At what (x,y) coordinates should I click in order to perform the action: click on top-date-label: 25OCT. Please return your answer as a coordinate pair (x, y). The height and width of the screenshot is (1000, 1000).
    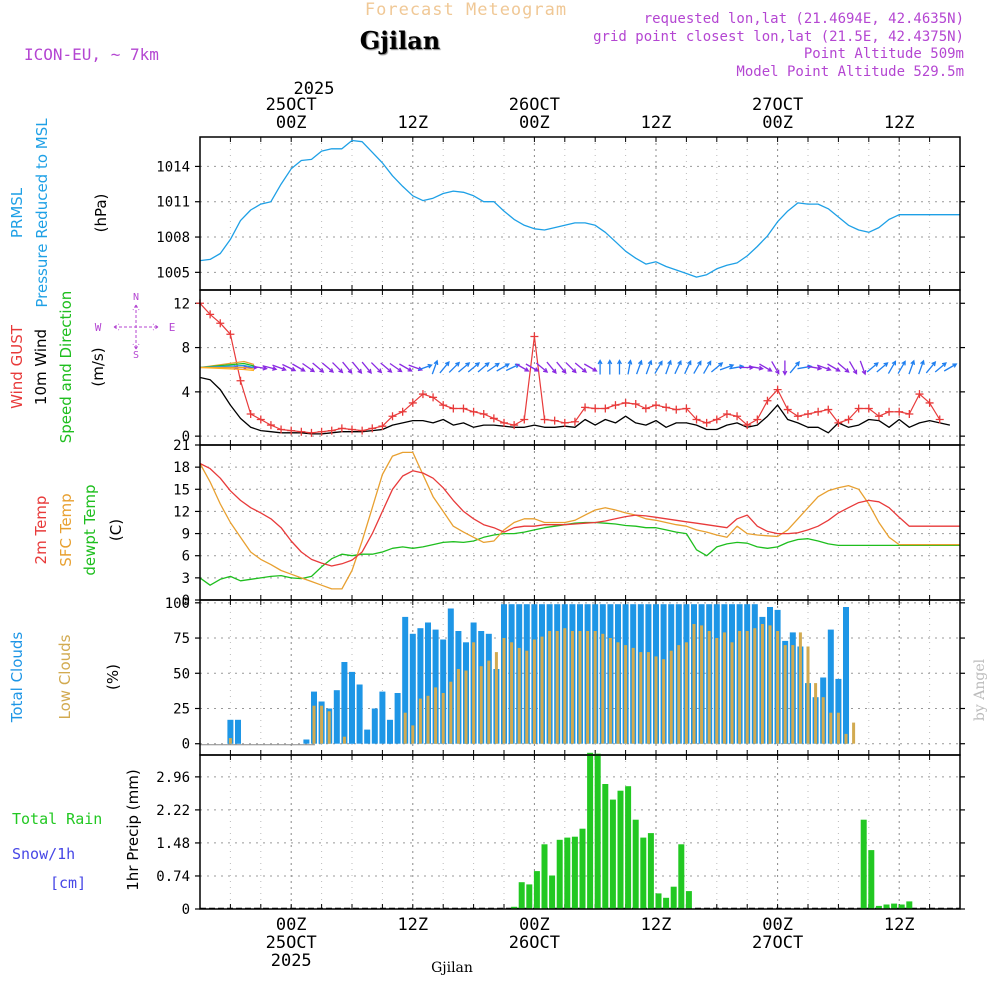
    Looking at the image, I should click on (291, 105).